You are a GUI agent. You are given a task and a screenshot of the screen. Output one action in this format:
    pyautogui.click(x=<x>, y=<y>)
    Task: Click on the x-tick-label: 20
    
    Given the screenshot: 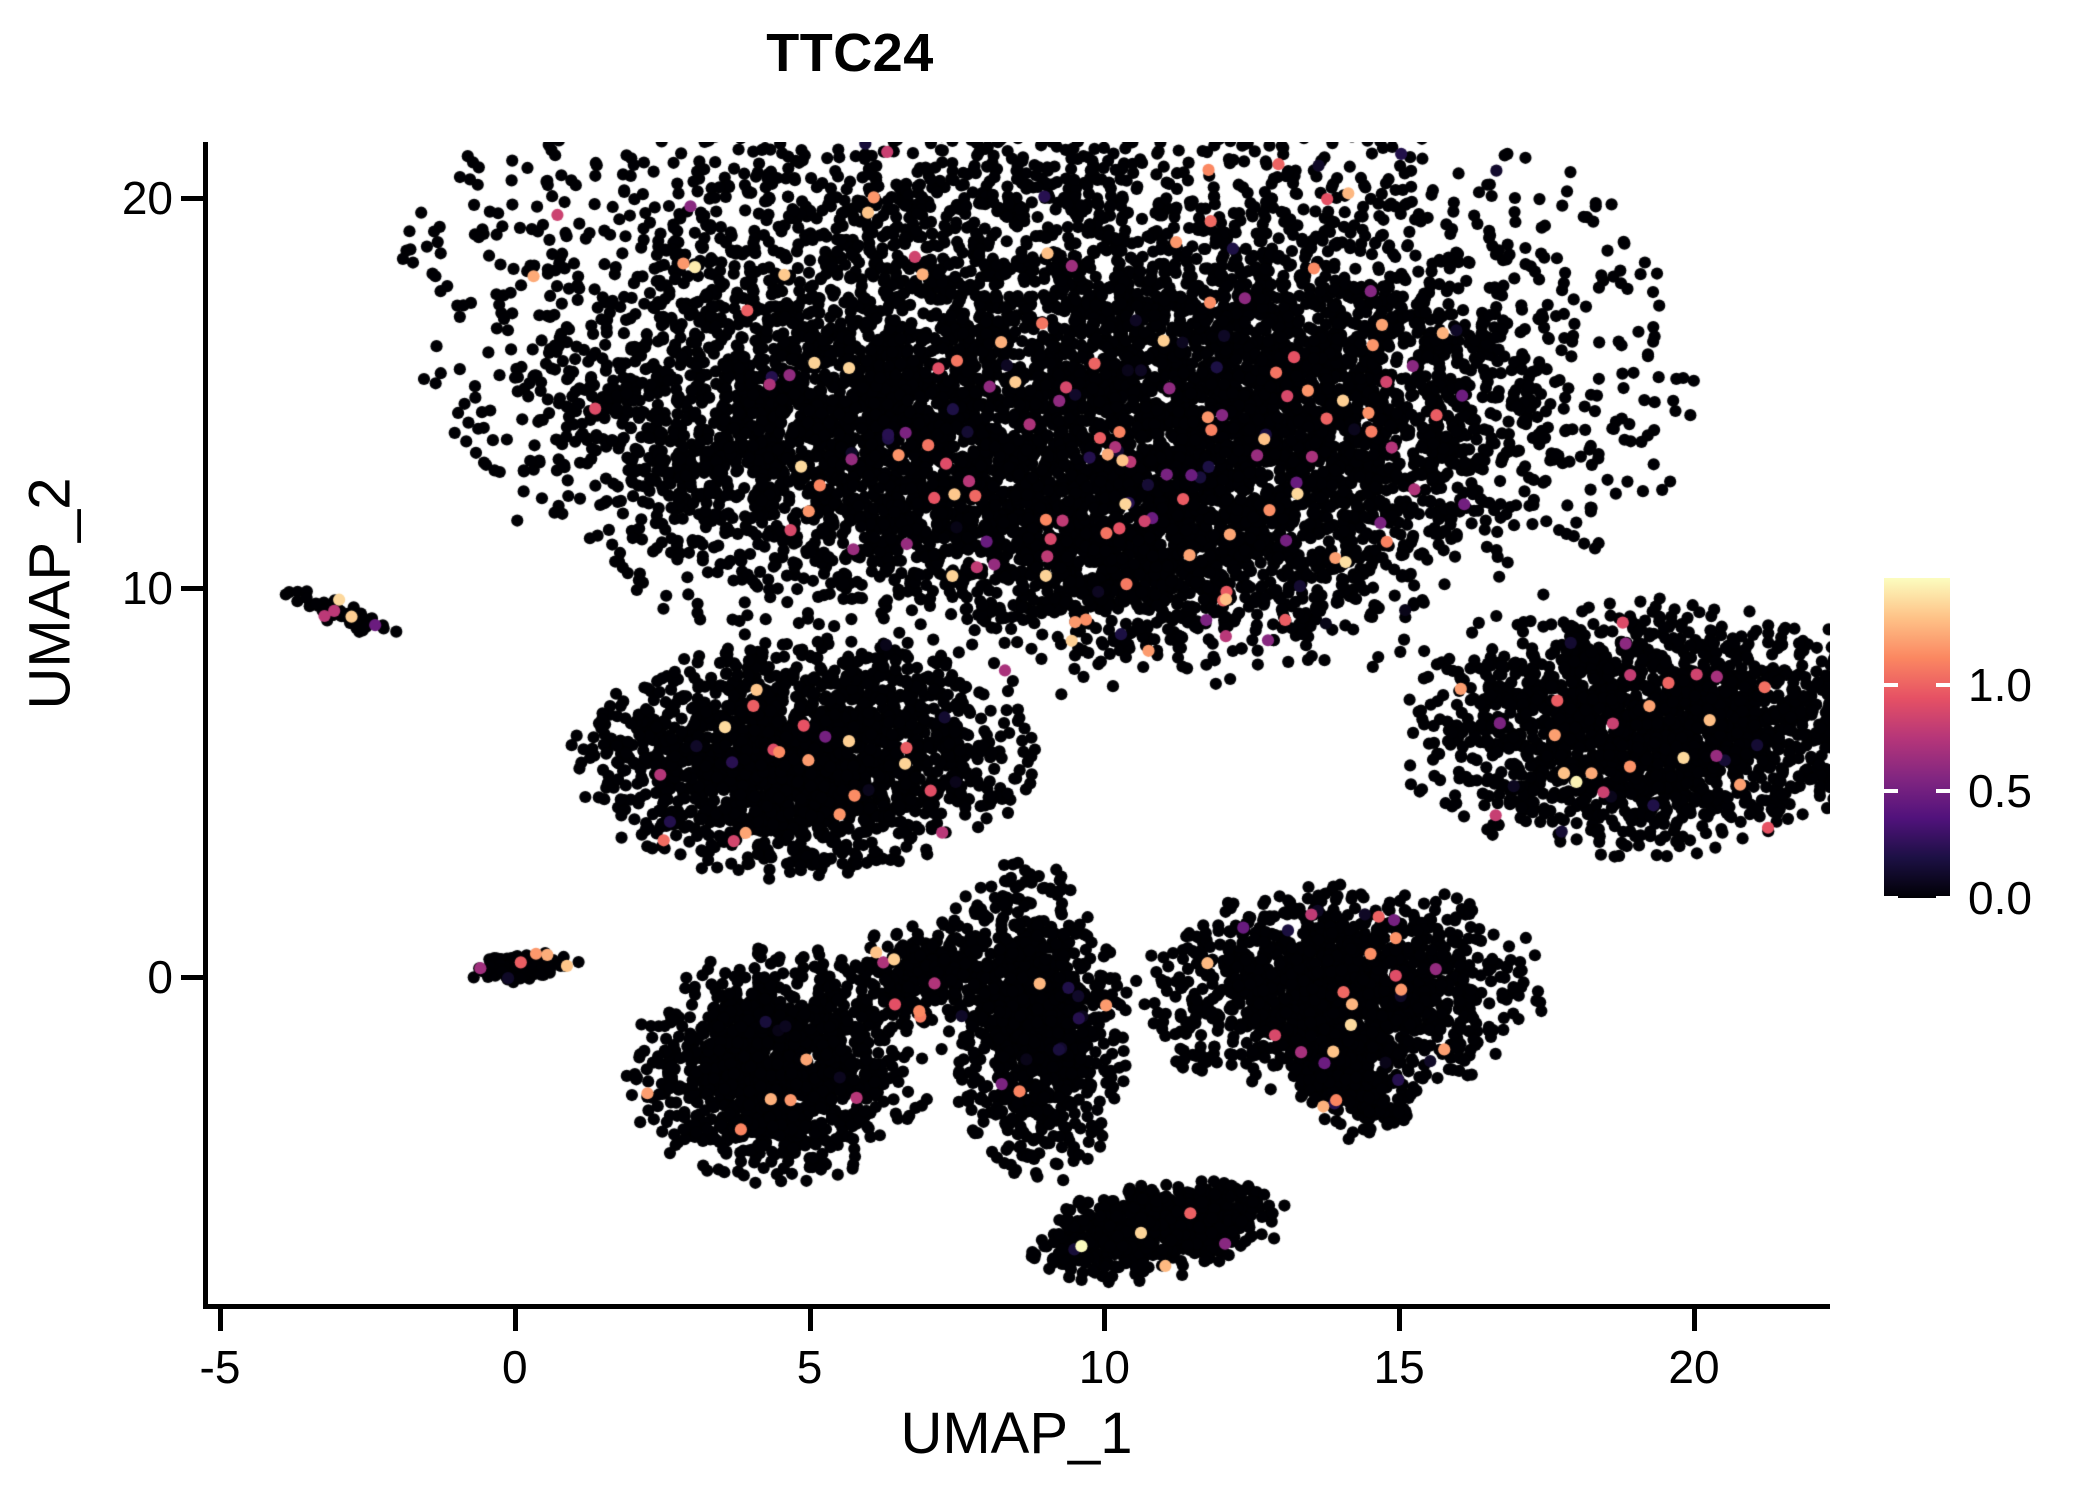 What is the action you would take?
    pyautogui.click(x=1694, y=1367)
    